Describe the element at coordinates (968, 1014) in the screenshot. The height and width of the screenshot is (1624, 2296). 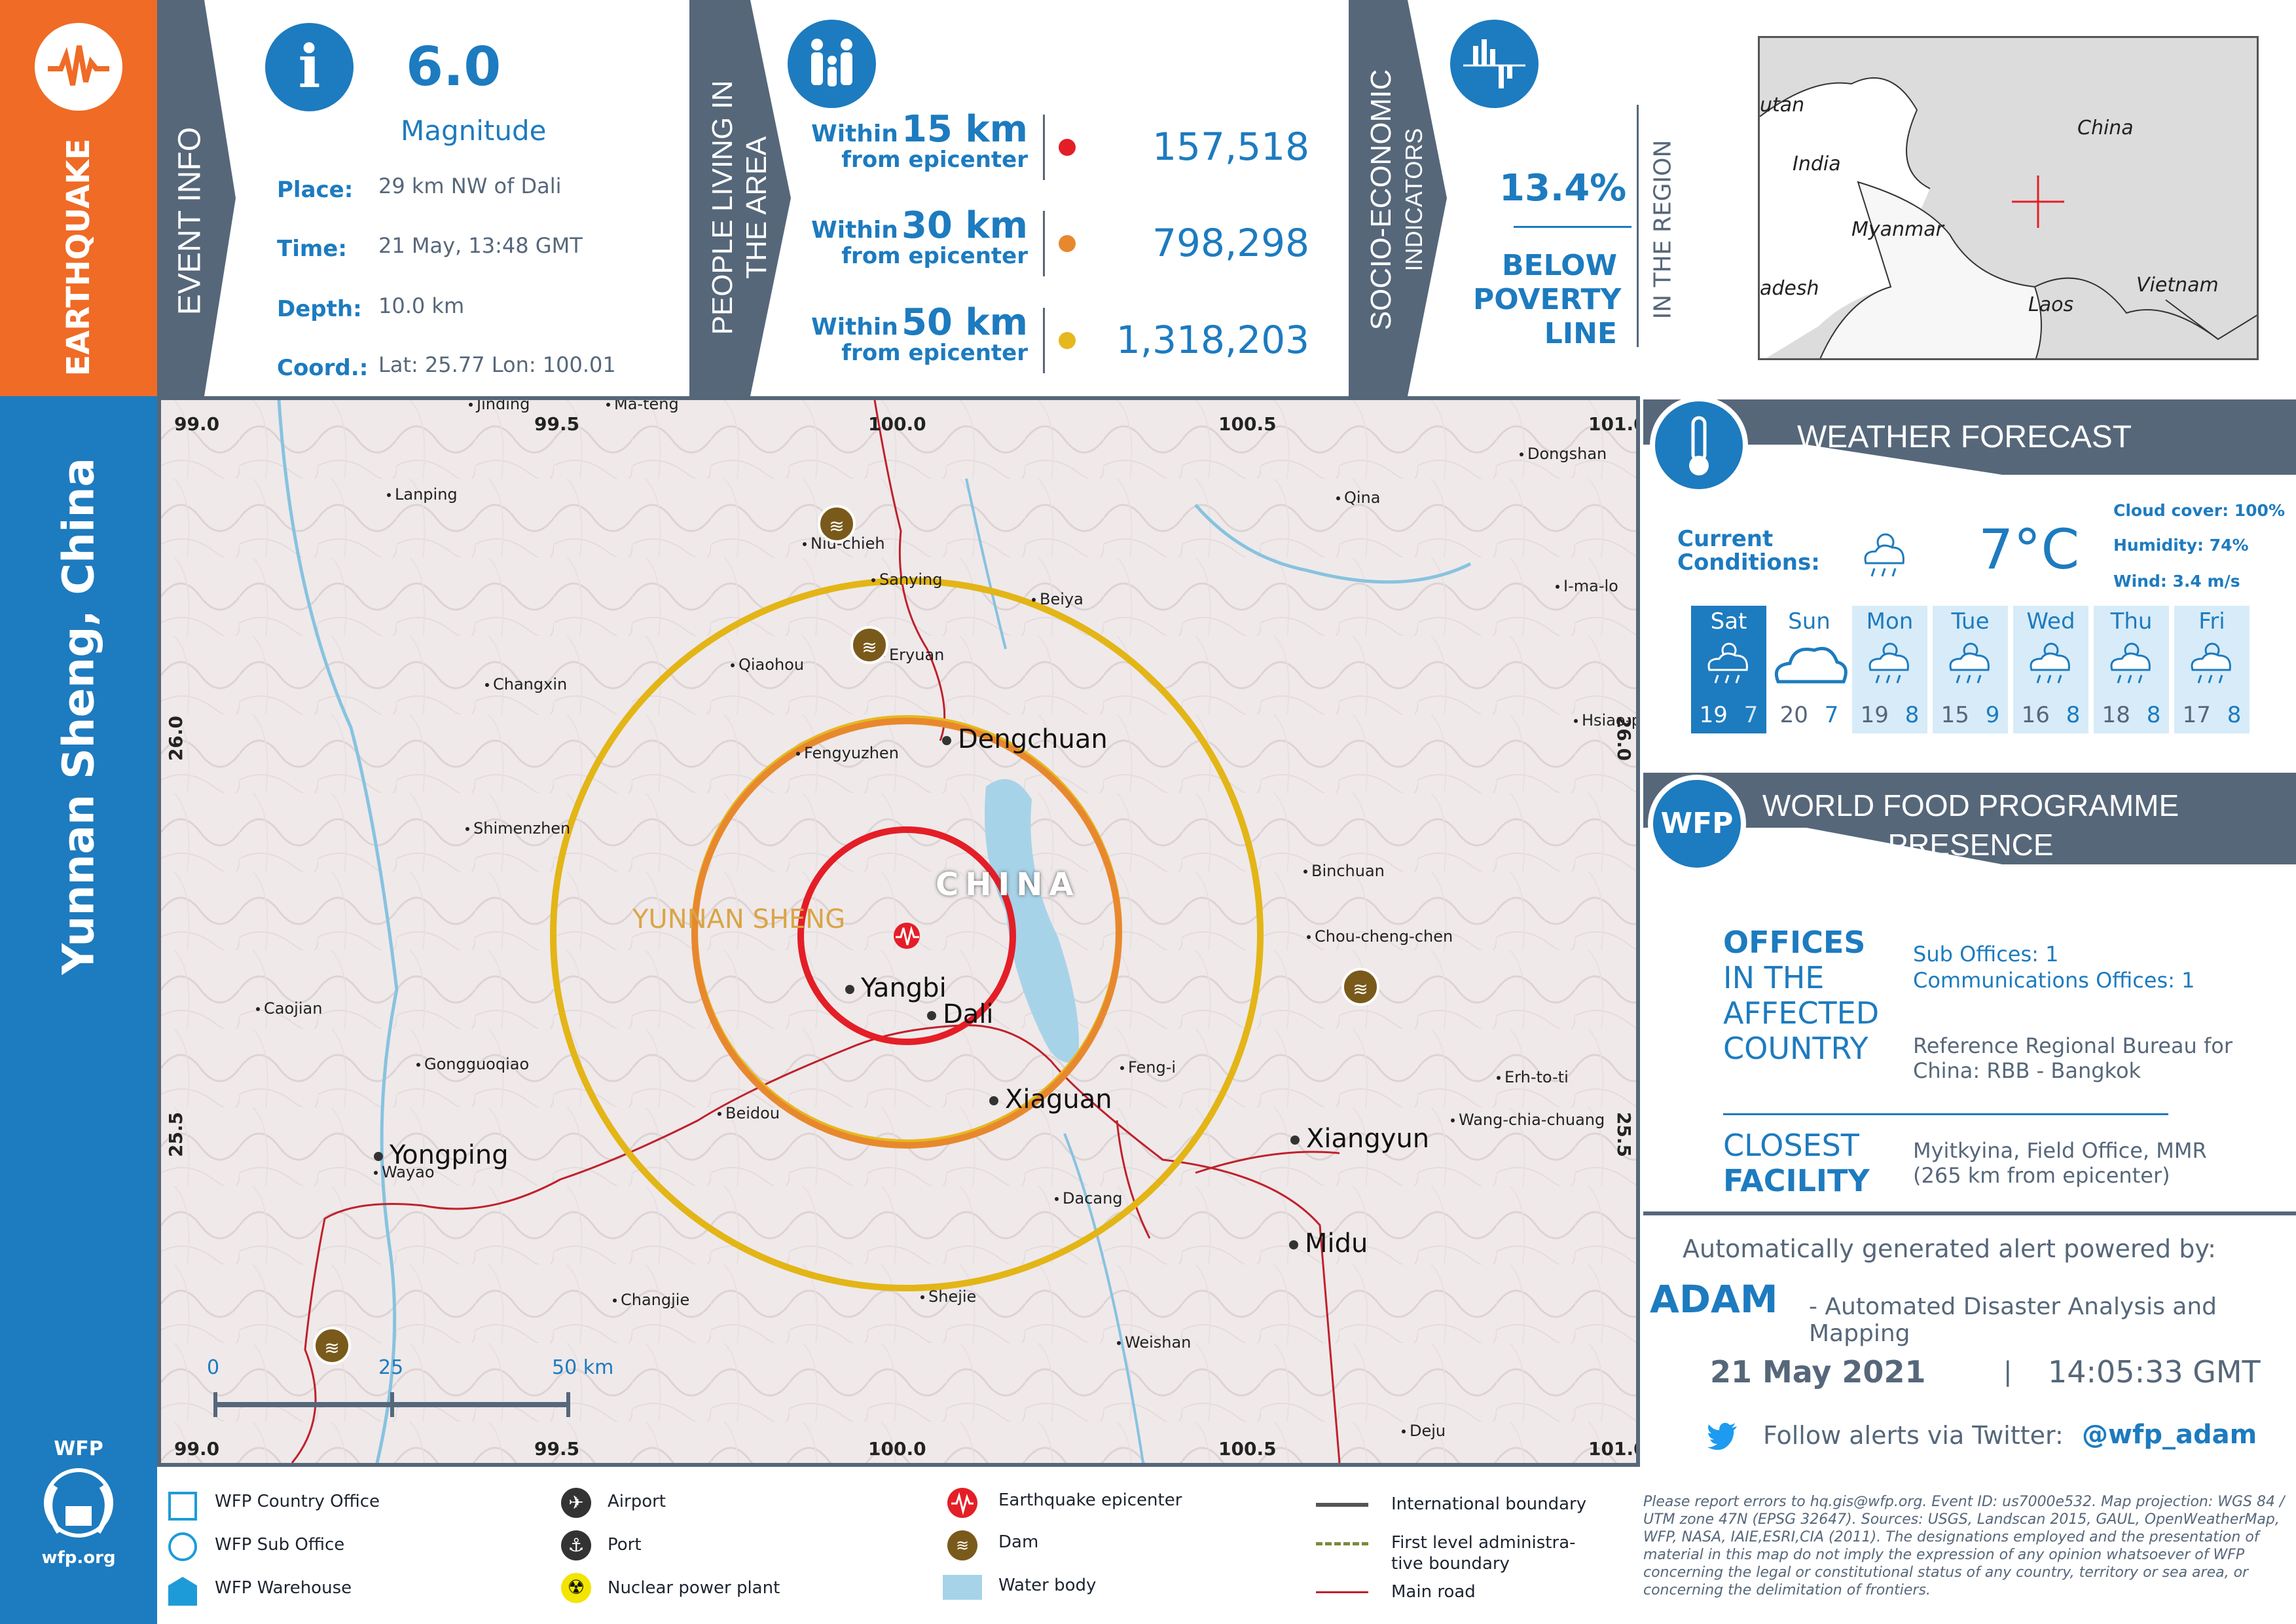
I see `place-big-name: Dali` at that location.